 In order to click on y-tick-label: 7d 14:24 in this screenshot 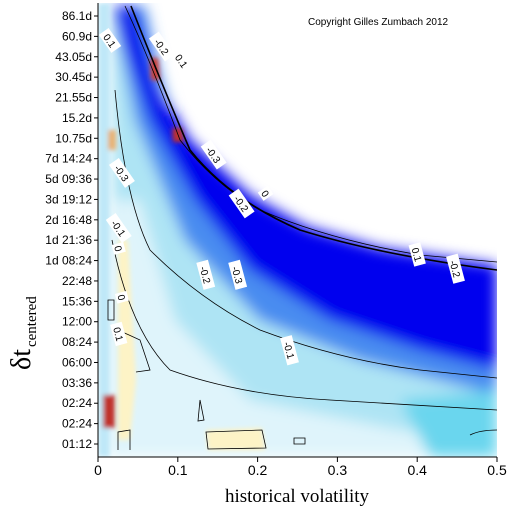, I will do `click(68, 159)`.